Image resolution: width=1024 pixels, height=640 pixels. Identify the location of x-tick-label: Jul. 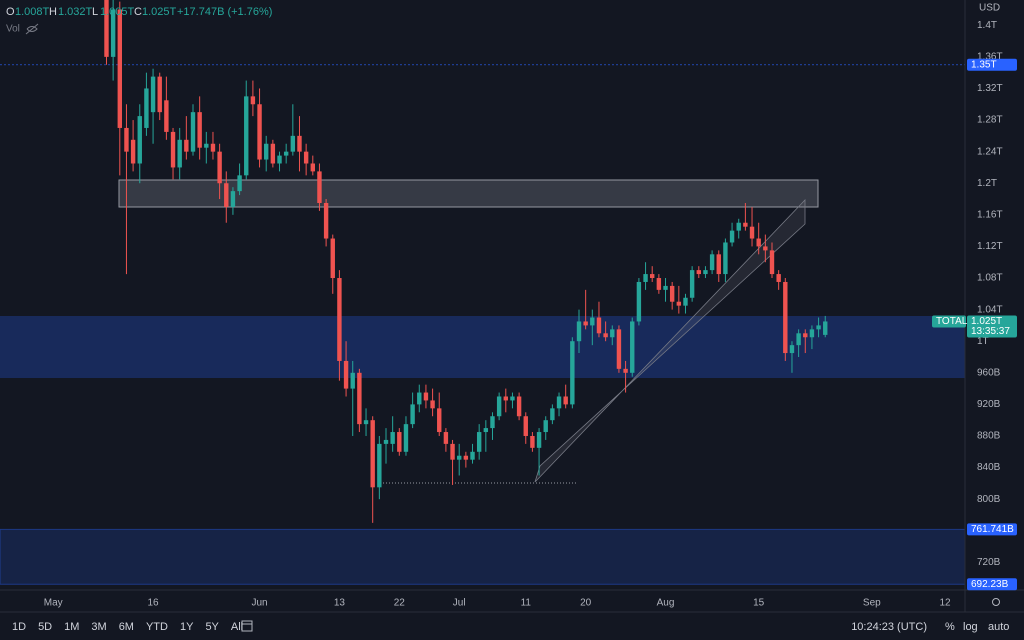
(459, 603).